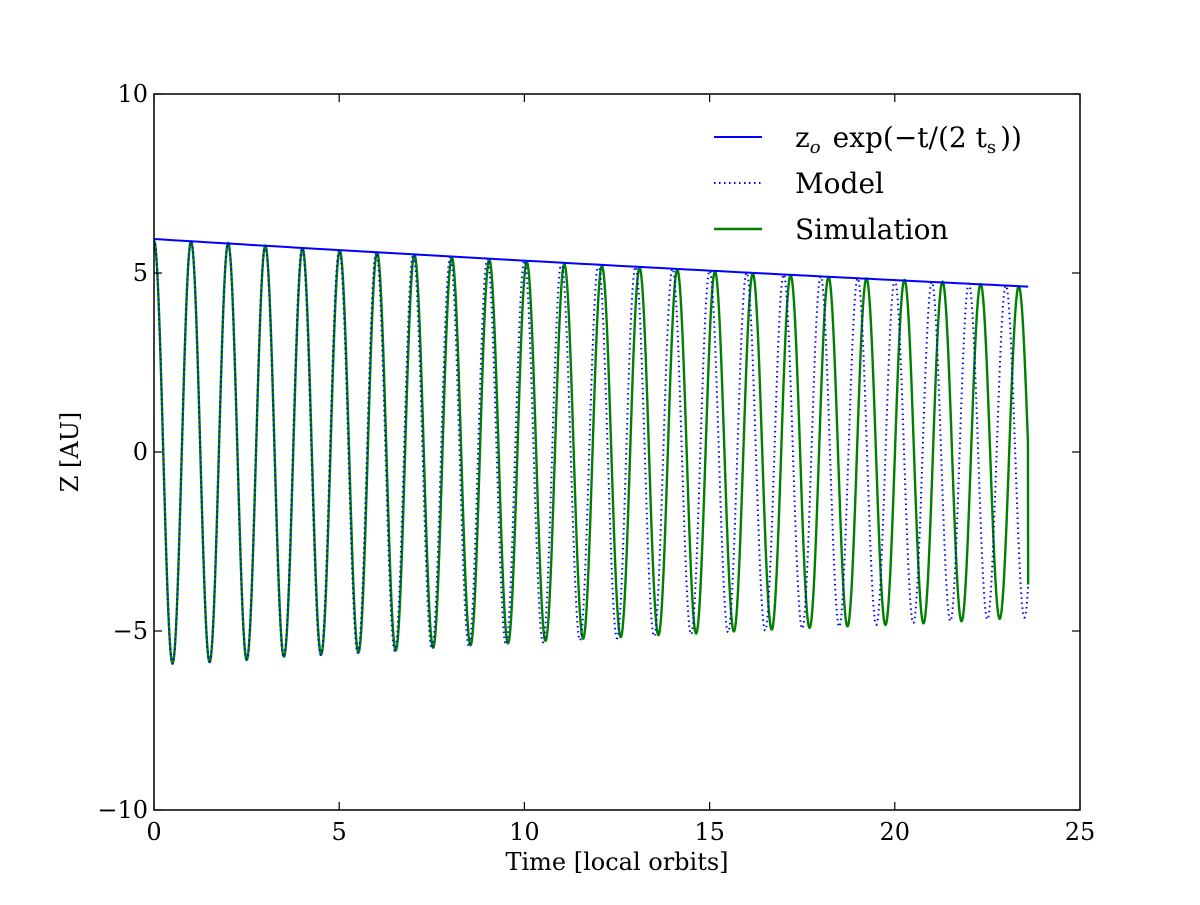 This screenshot has height=905, width=1200. Describe the element at coordinates (709, 832) in the screenshot. I see `x-tick-label: 15` at that location.